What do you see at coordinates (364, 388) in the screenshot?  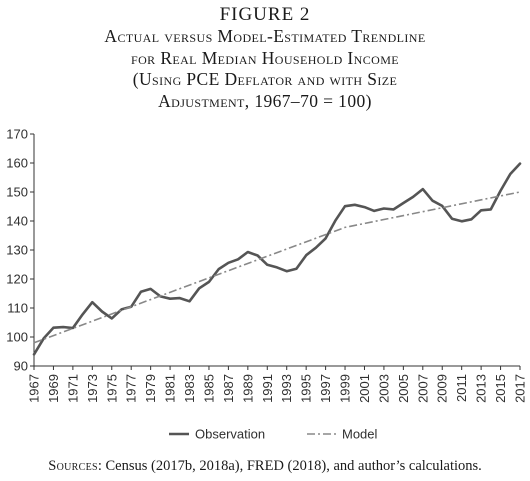 I see `x-tick-label: 2001` at bounding box center [364, 388].